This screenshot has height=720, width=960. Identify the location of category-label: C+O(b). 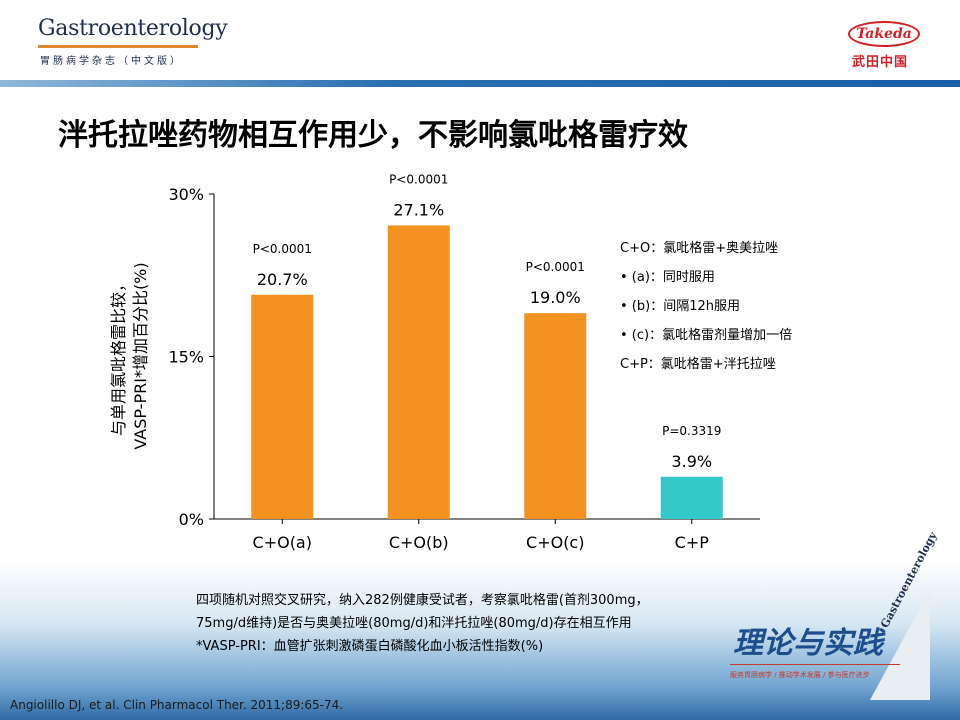
(419, 542).